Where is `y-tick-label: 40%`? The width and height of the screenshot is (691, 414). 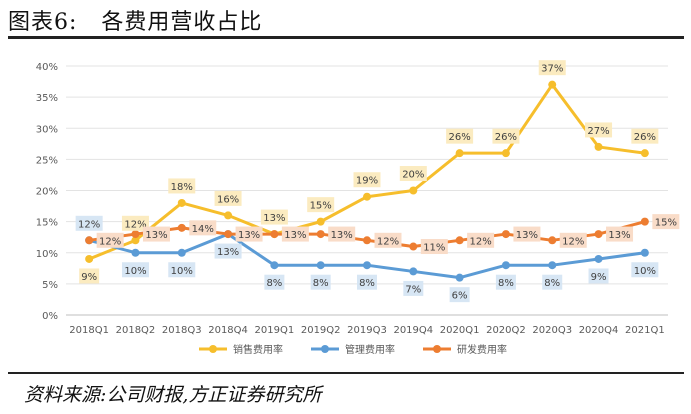 y-tick-label: 40% is located at coordinates (47, 67).